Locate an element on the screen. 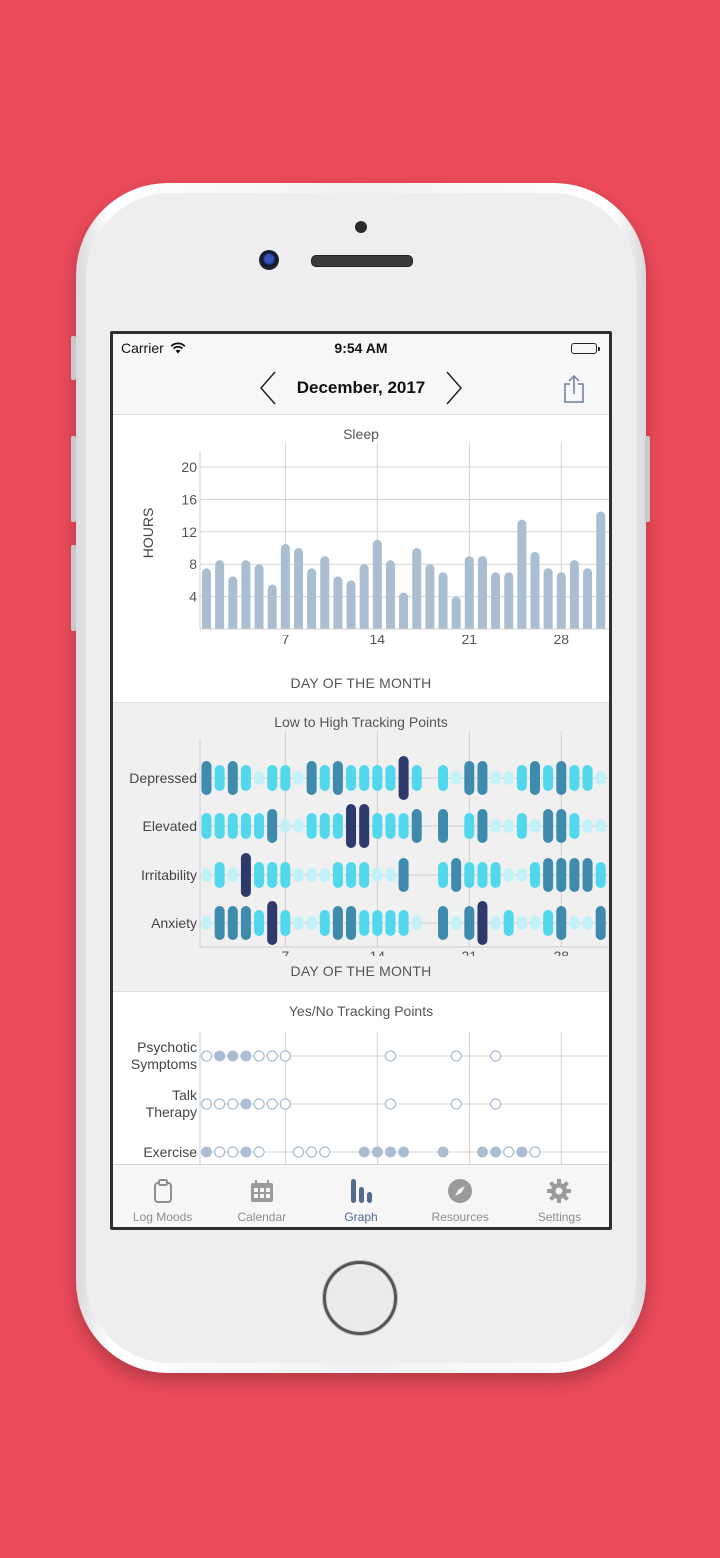 The height and width of the screenshot is (1558, 720). tab-settings: Settings is located at coordinates (559, 1196).